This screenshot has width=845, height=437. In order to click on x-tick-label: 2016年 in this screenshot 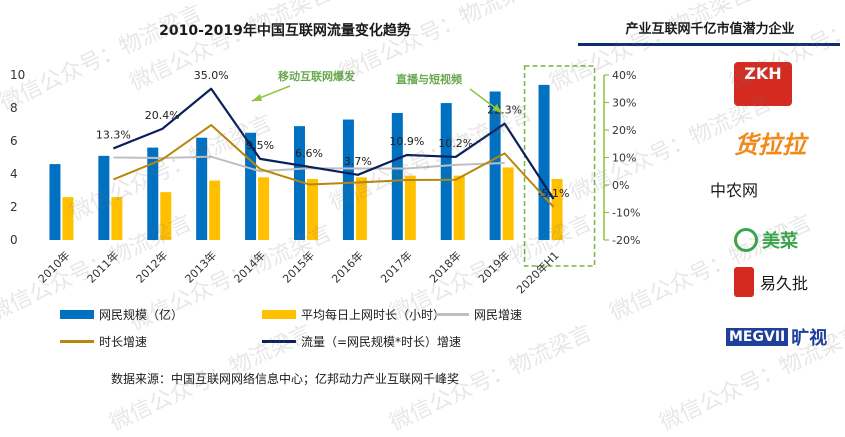, I will do `click(347, 266)`.